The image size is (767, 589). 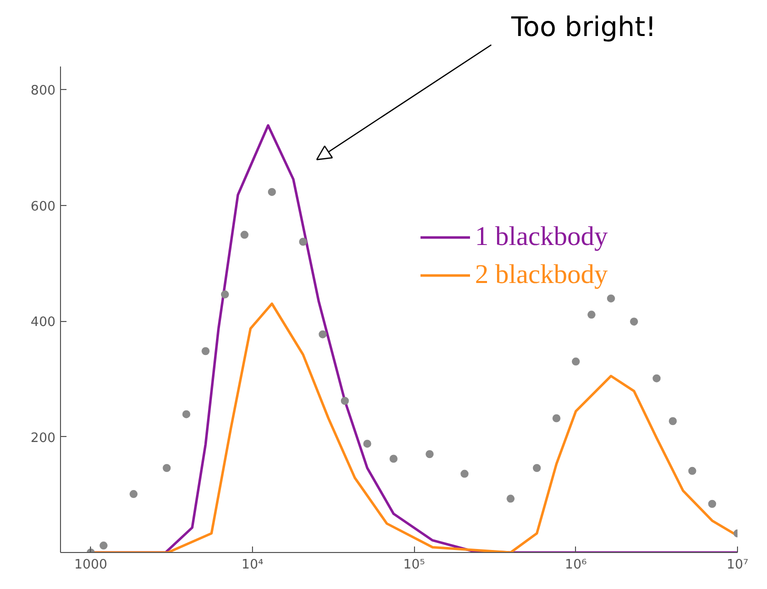 What do you see at coordinates (43, 438) in the screenshot?
I see `y-tick-label: 200` at bounding box center [43, 438].